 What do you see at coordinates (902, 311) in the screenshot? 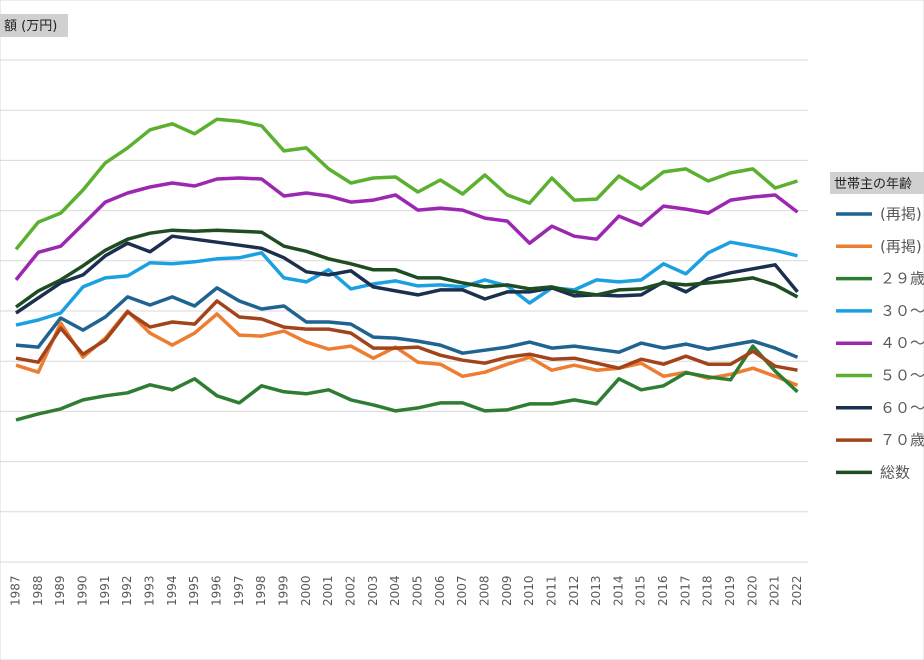
I see `legend-label: ３０～` at bounding box center [902, 311].